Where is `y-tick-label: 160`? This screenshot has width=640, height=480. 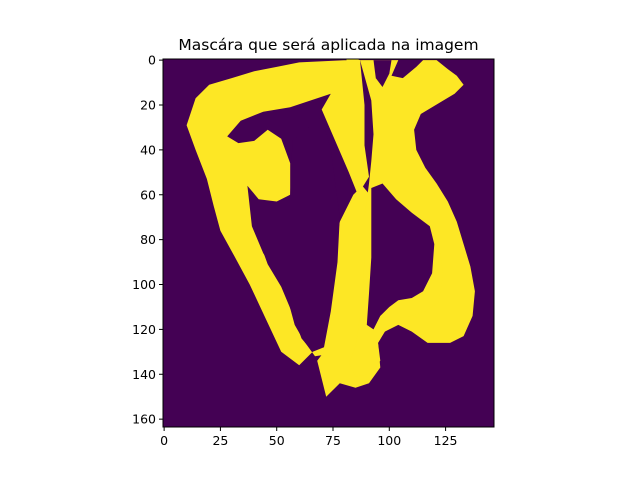
y-tick-label: 160 is located at coordinates (144, 419).